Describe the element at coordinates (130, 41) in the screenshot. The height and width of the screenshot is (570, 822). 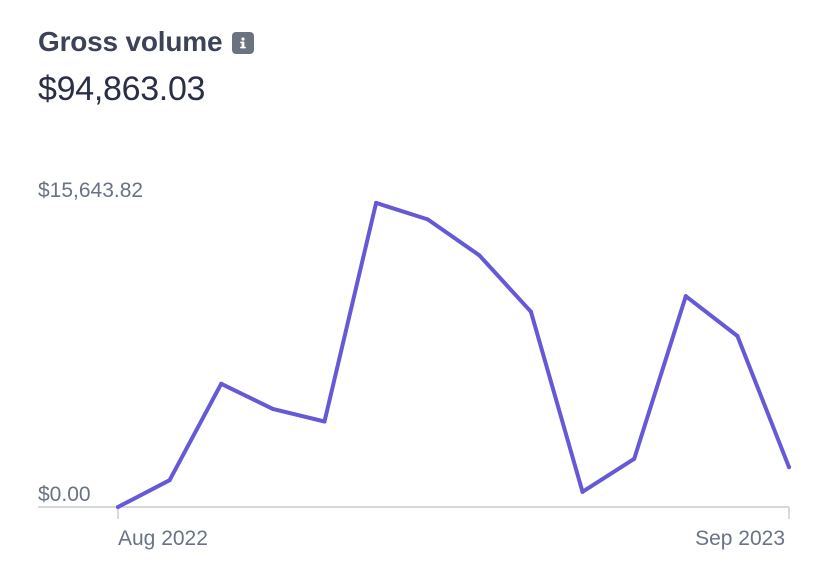
I see `chart-title: Gross volume` at that location.